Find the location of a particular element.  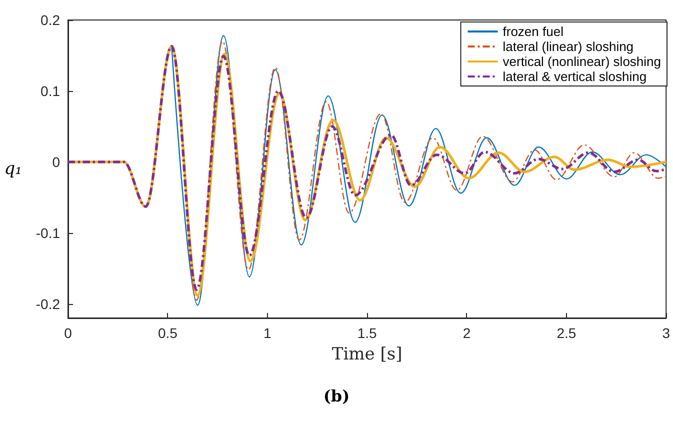

x-tick-label: 2 is located at coordinates (466, 333).